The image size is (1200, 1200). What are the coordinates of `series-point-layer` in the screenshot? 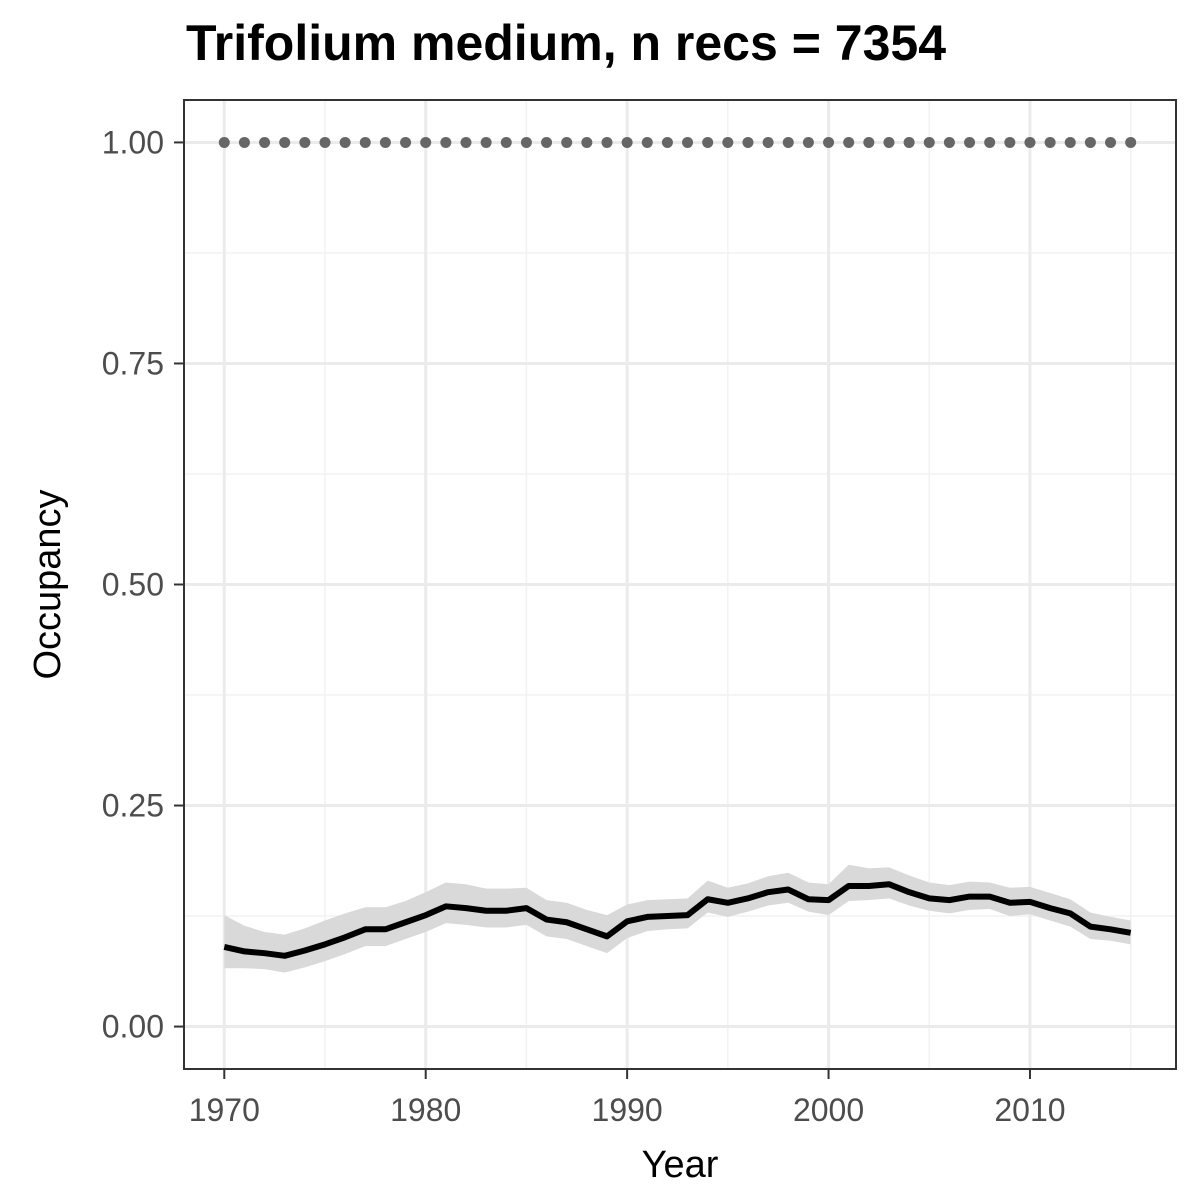 It's located at (677, 142).